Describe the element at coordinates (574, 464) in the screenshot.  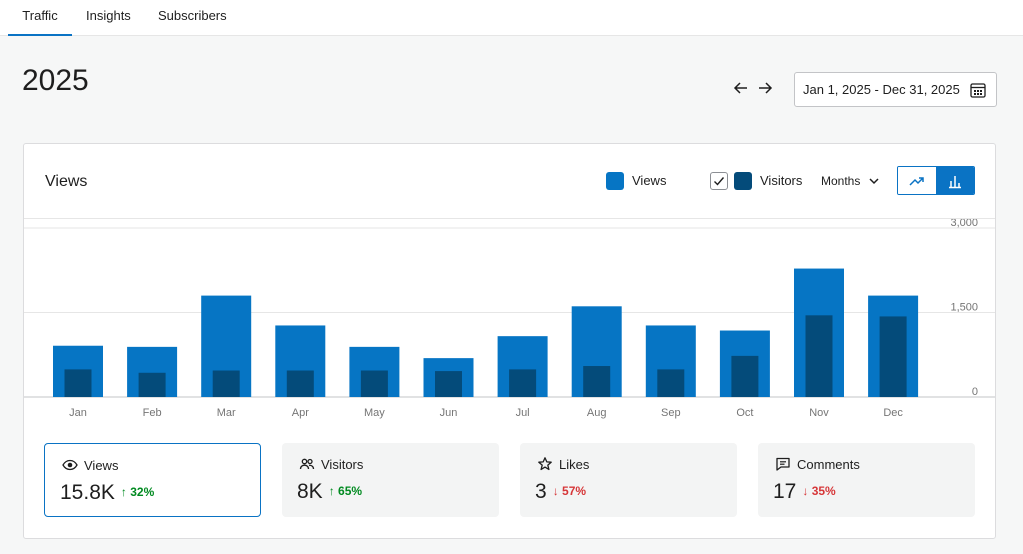
I see `stat-likes-label: Likes` at that location.